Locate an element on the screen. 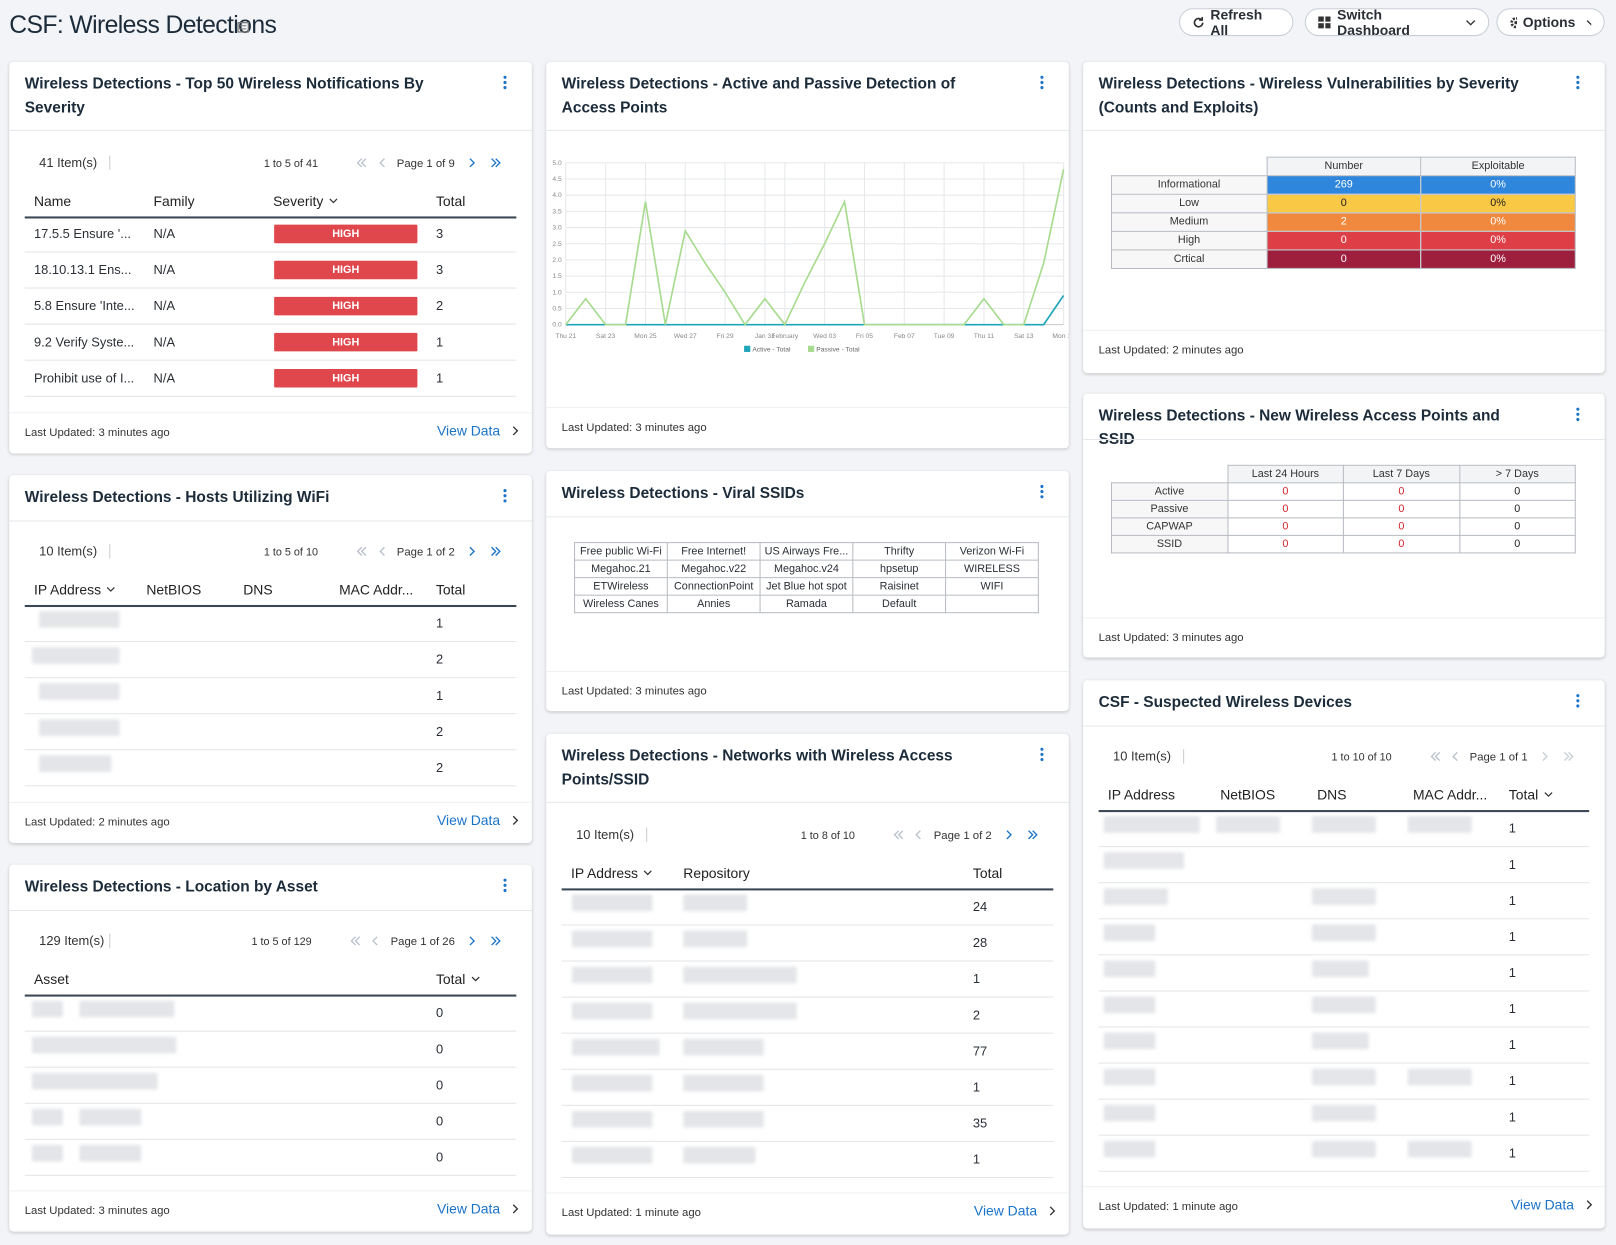 The width and height of the screenshot is (1616, 1245). data-row: Passive 0 0 0 is located at coordinates (1343, 508).